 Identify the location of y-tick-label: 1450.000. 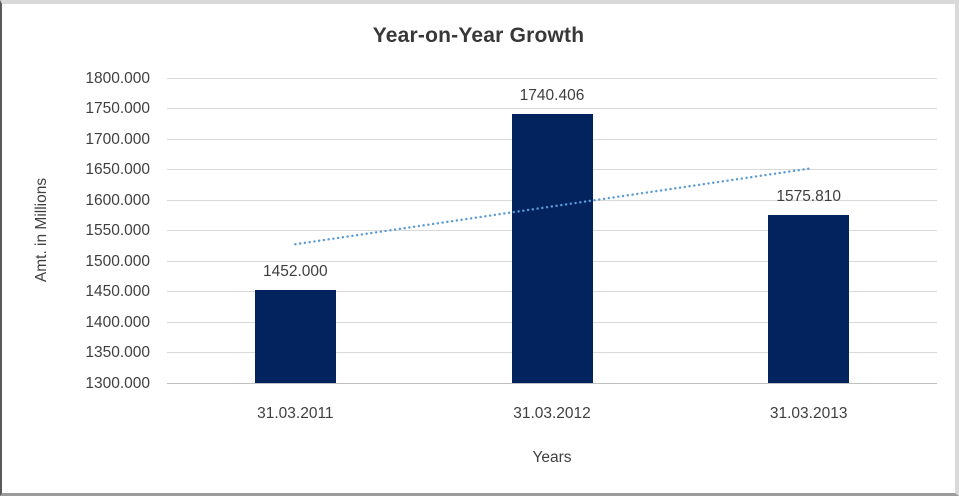
(117, 291).